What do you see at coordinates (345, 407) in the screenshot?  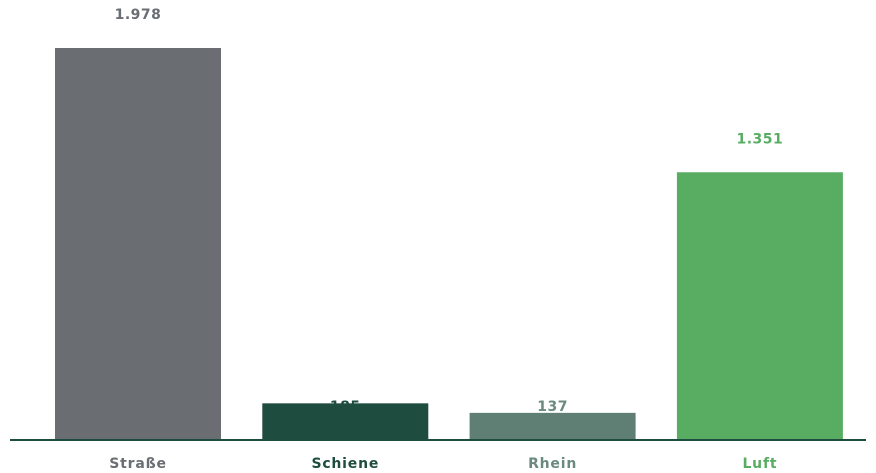 I see `value-label-schiene: 185` at bounding box center [345, 407].